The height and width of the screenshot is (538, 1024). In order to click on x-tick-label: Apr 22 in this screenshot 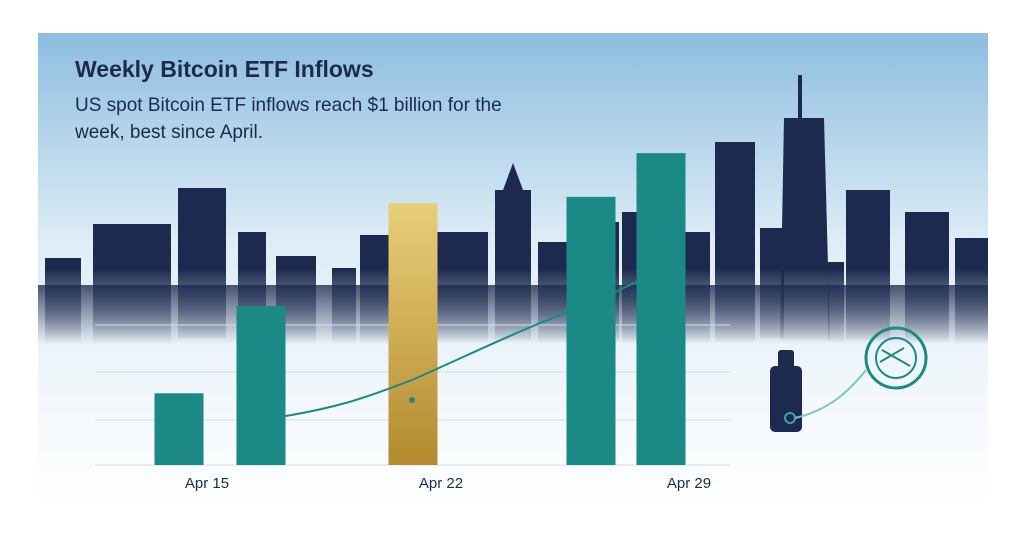, I will do `click(441, 483)`.